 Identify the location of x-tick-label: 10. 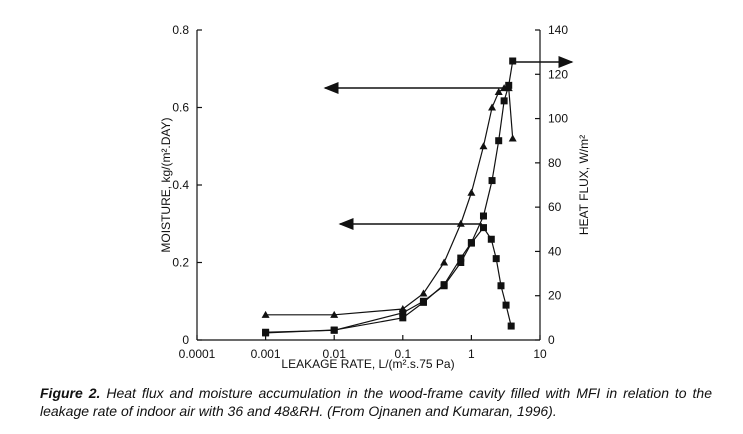
(540, 354).